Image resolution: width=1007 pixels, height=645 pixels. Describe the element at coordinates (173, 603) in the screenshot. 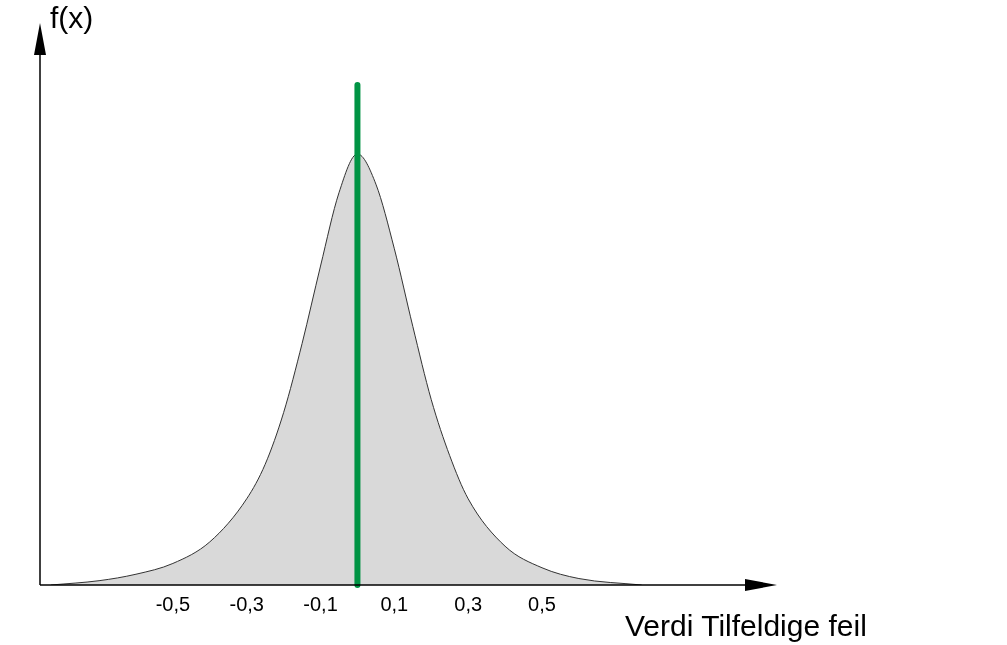

I see `x-tick-label: -0,5` at that location.